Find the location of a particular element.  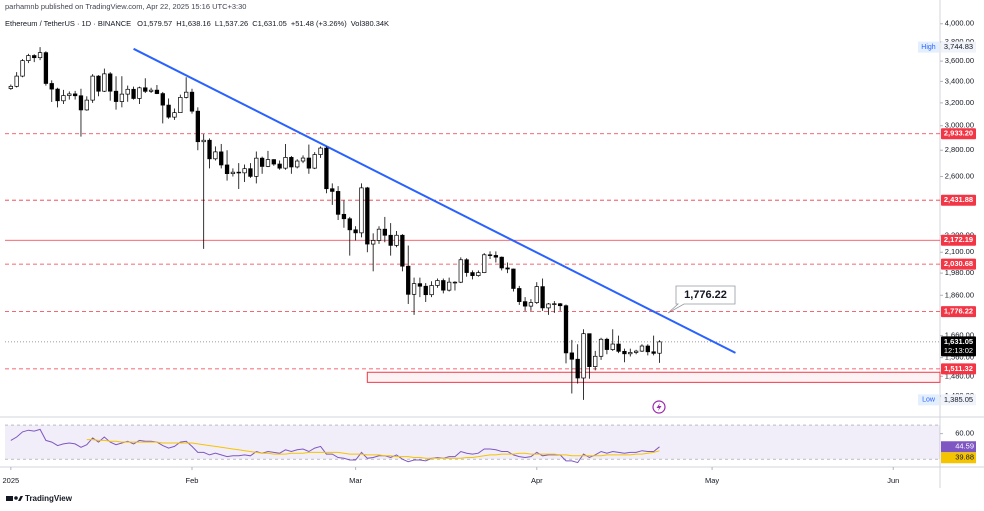

y-tick-label: 2,800.00 is located at coordinates (959, 149).